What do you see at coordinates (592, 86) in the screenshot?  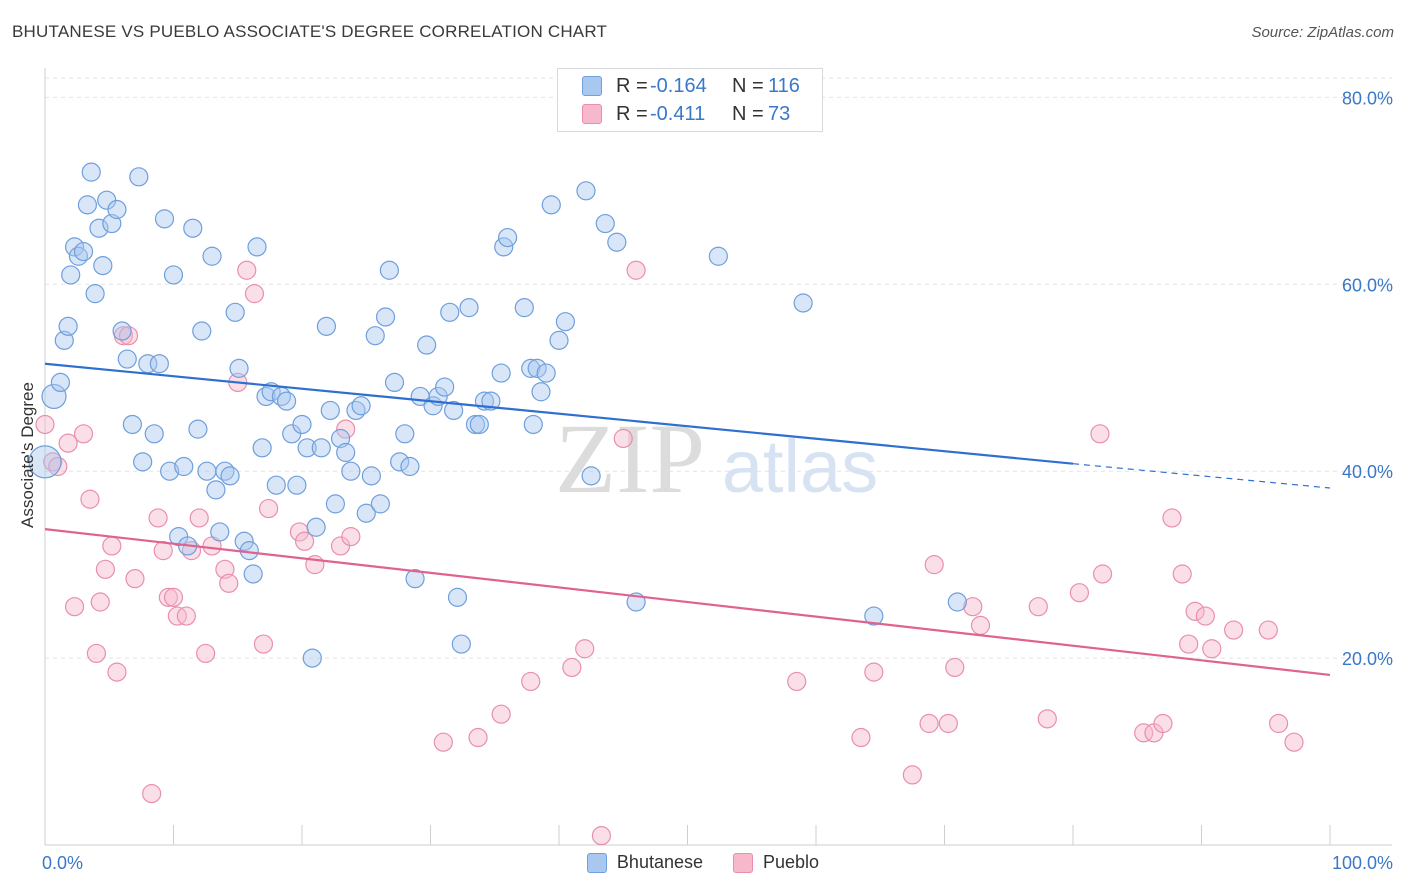 I see `swatch-bhutanese` at bounding box center [592, 86].